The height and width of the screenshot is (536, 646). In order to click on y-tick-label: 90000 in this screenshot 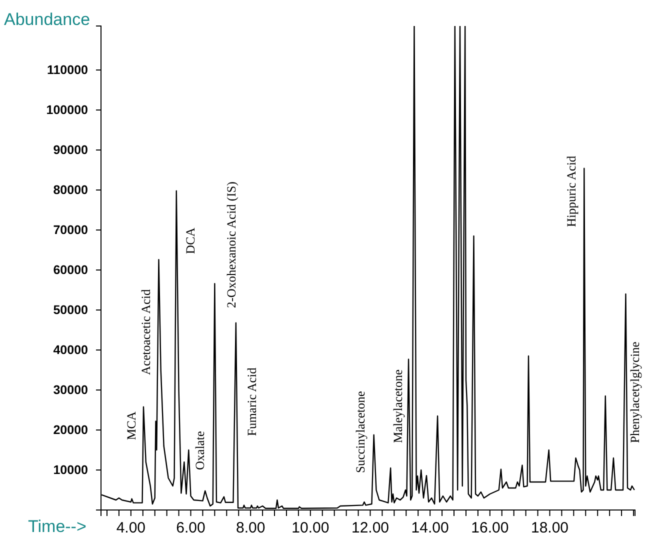, I will do `click(70, 150)`.